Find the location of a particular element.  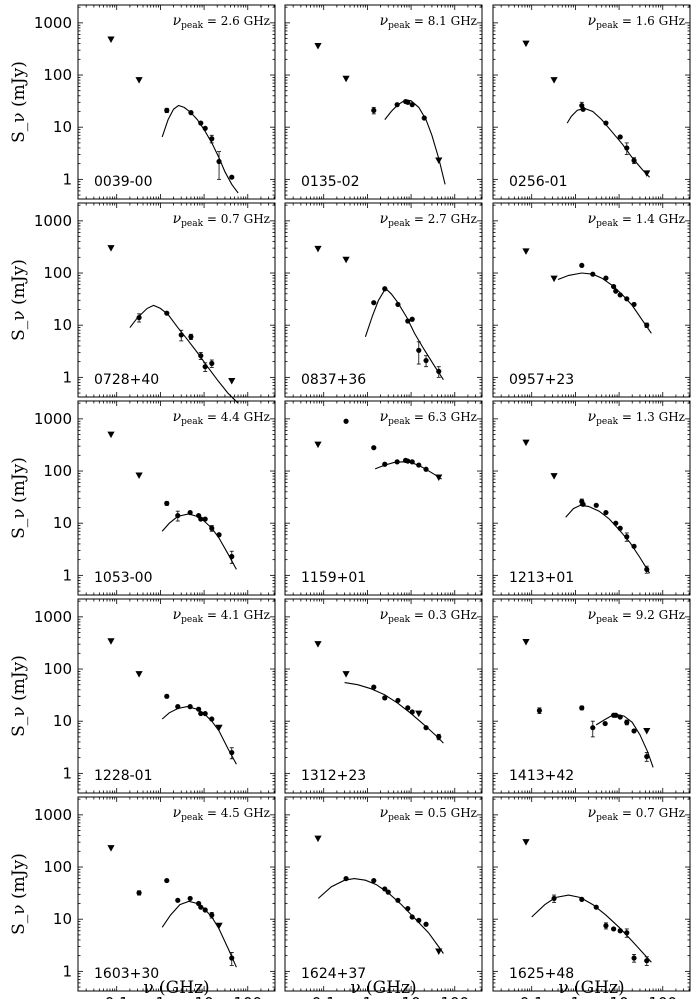

x-tick-label: 10 is located at coordinates (411, 996).